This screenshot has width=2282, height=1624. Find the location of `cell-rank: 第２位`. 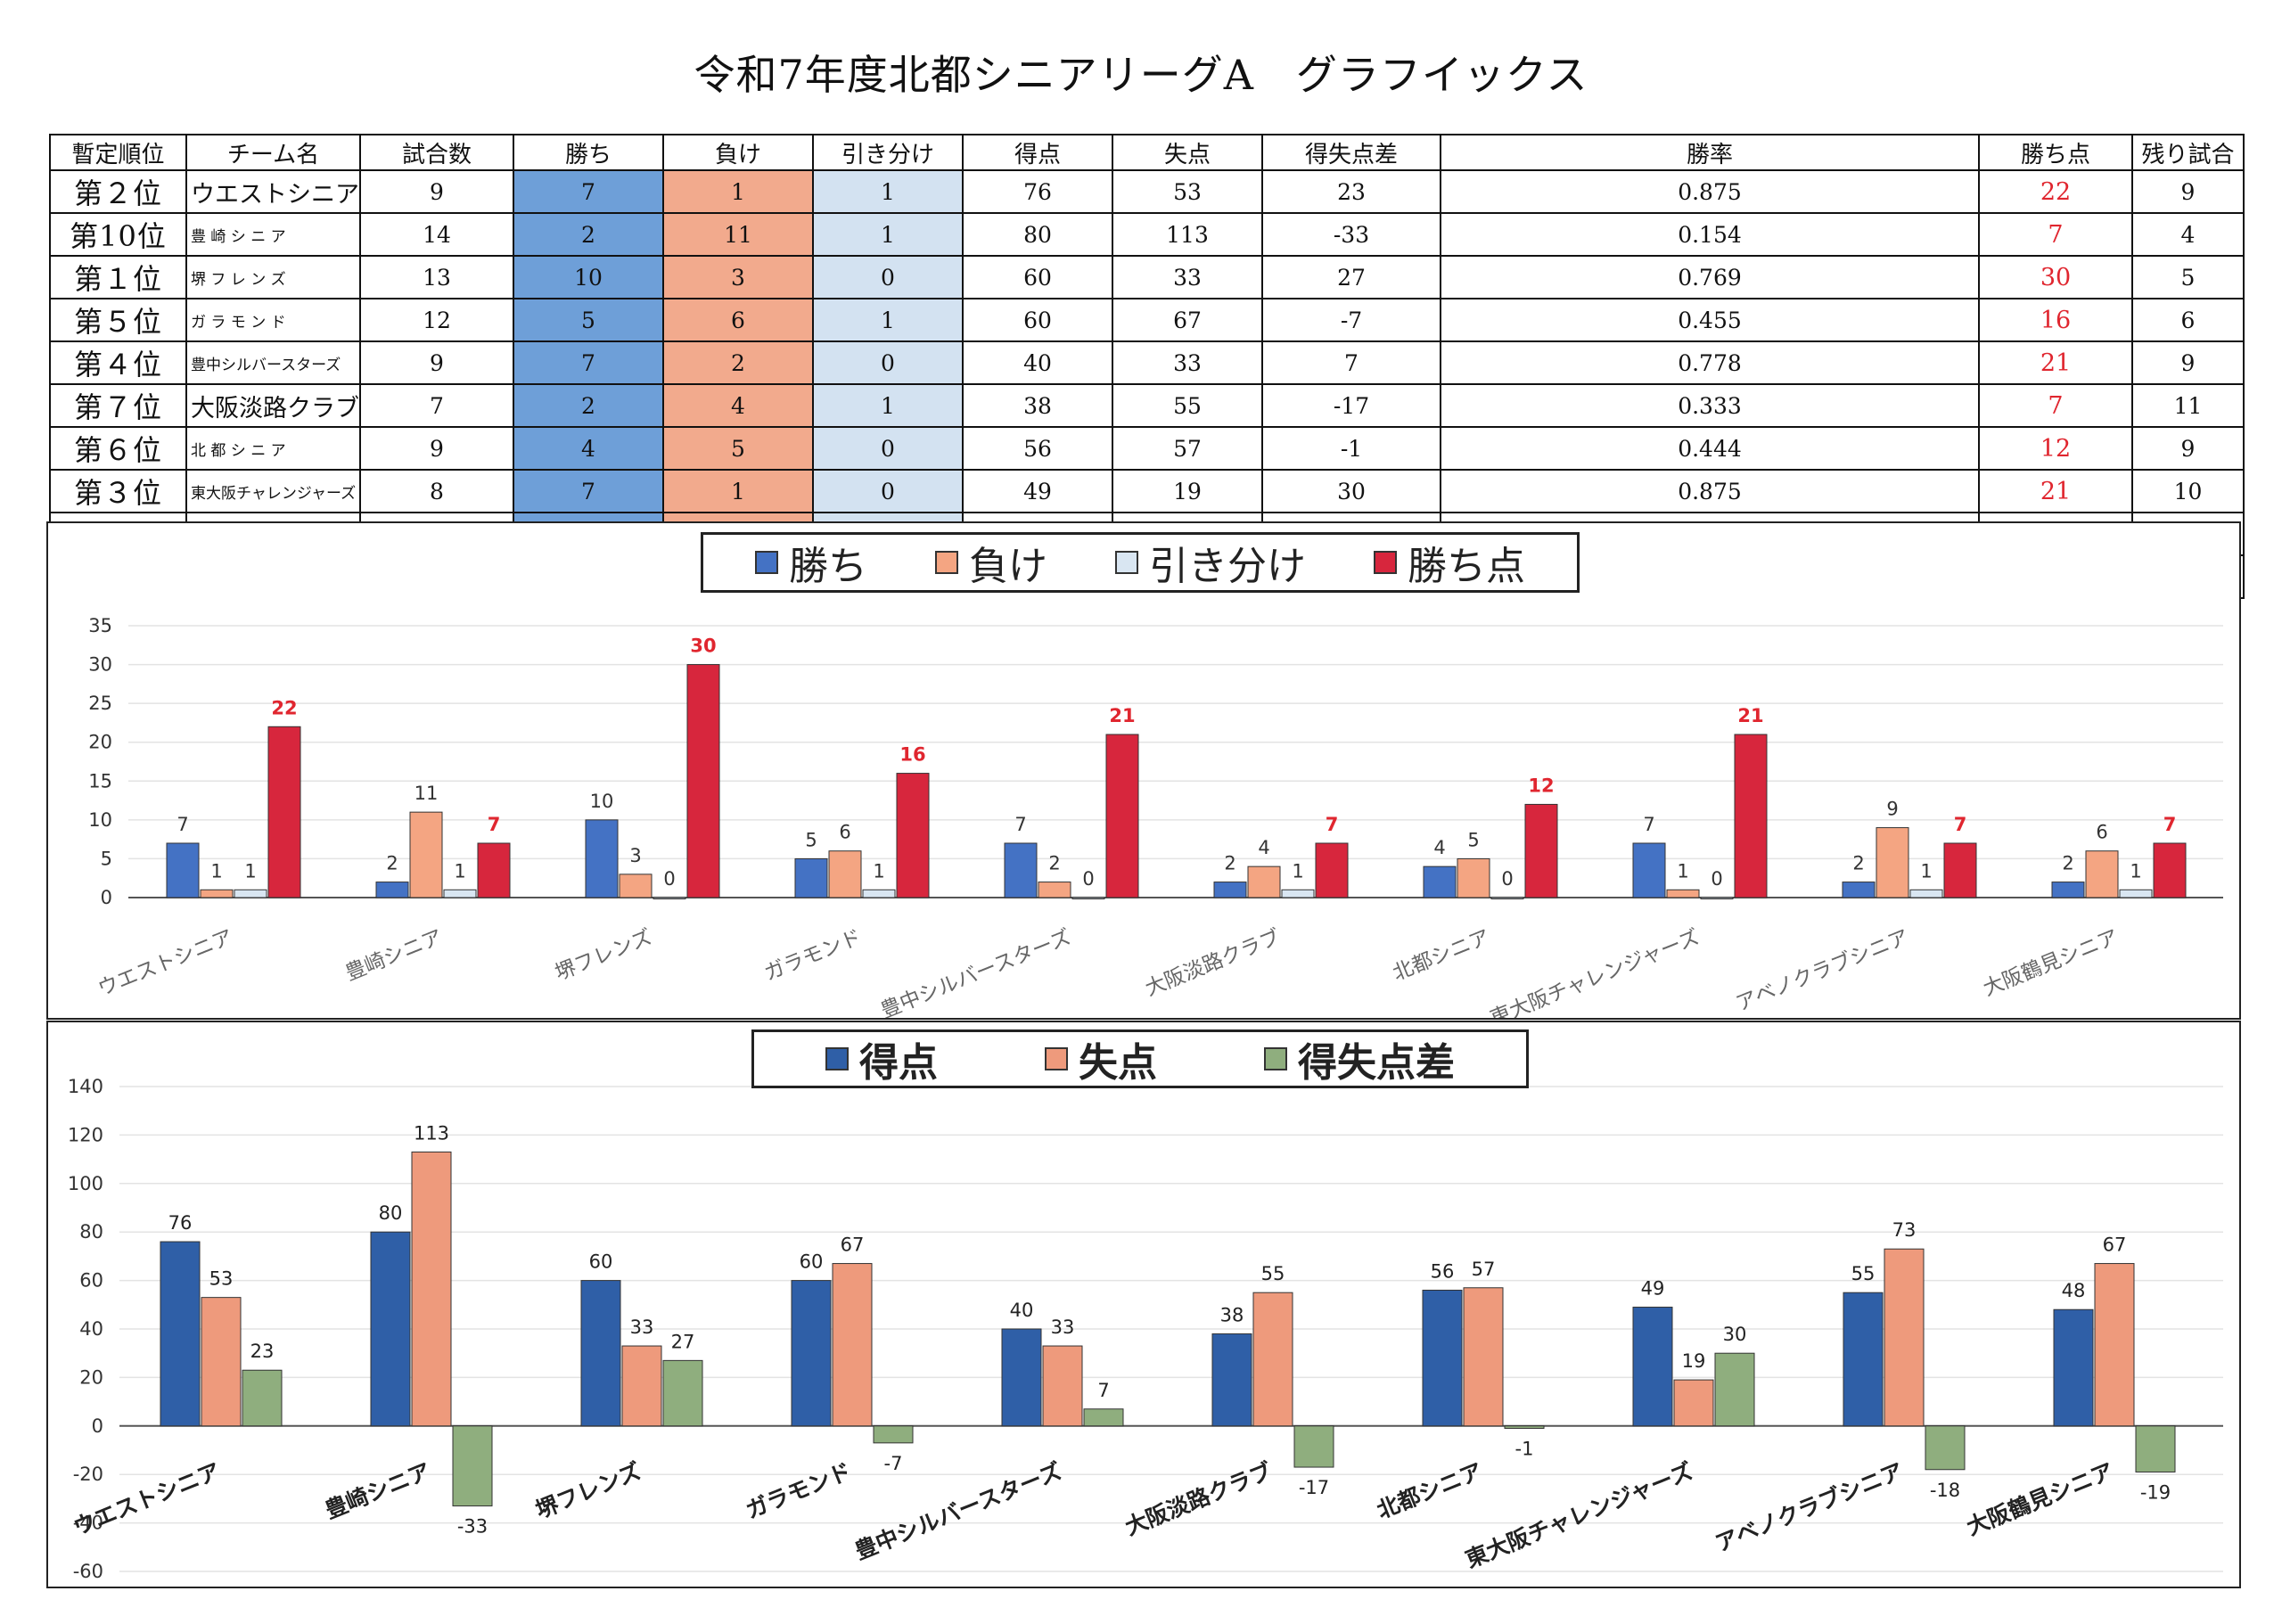

cell-rank: 第２位 is located at coordinates (118, 191).